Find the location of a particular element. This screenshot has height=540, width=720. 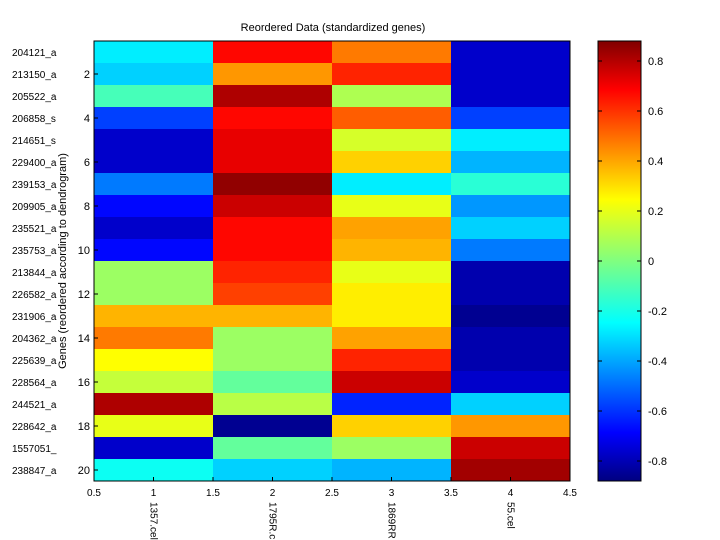

y-tick-label: 14 is located at coordinates (84, 339).